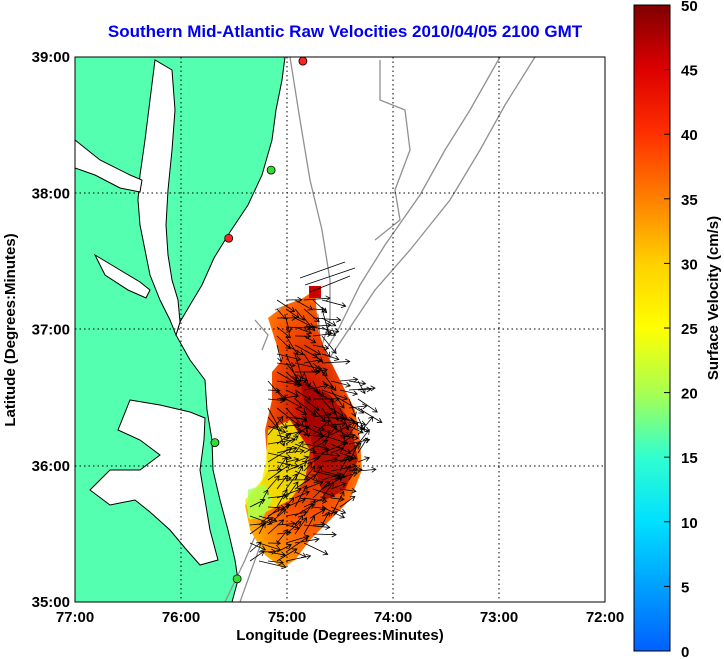 Image resolution: width=724 pixels, height=659 pixels. What do you see at coordinates (51, 602) in the screenshot?
I see `y-tick-label: 35:00` at bounding box center [51, 602].